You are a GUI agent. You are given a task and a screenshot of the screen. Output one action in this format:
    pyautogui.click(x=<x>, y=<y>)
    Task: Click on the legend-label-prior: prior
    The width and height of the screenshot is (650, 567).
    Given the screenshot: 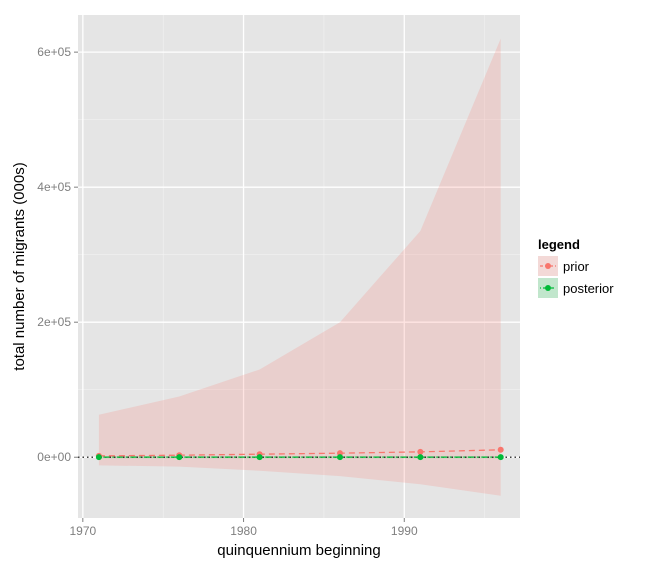 What is the action you would take?
    pyautogui.click(x=576, y=266)
    